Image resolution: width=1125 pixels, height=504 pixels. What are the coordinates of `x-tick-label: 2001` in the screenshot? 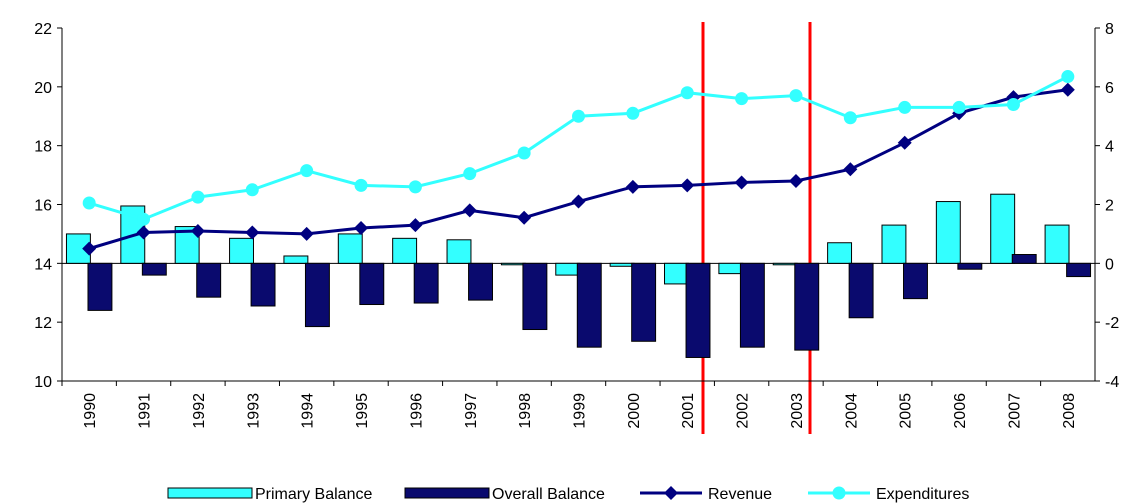 It's located at (688, 411).